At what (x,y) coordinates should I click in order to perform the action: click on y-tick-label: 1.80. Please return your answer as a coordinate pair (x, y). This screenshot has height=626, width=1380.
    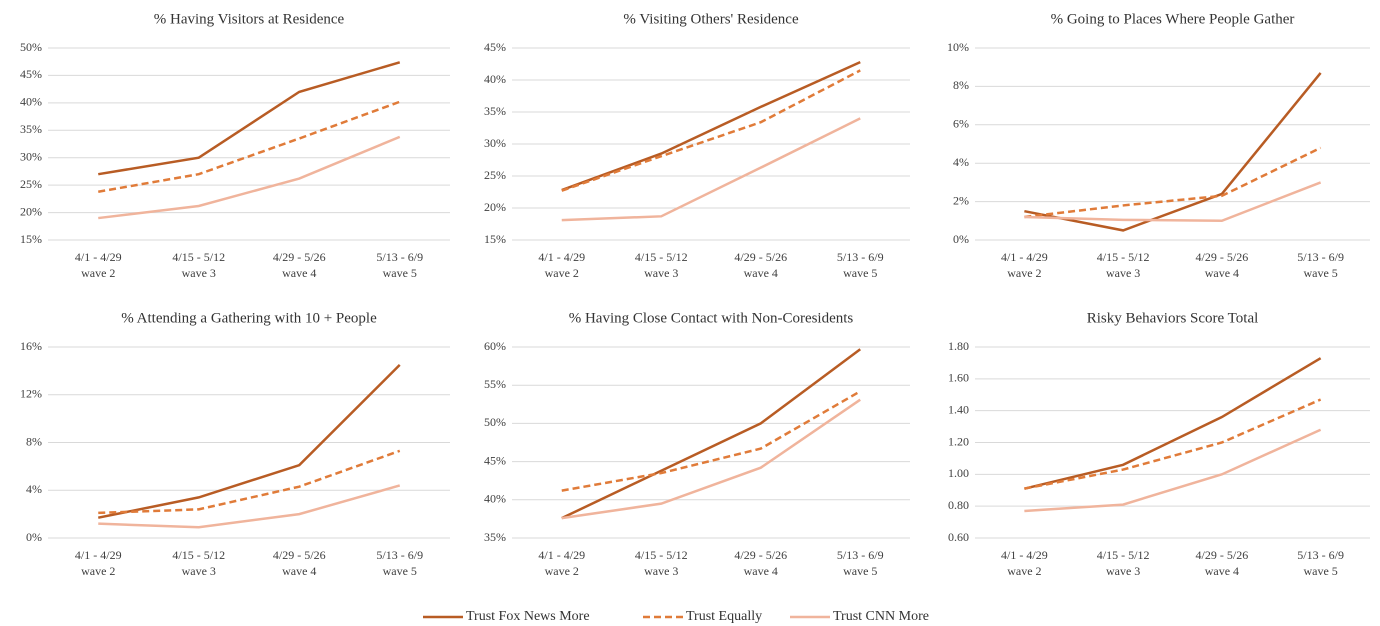
    Looking at the image, I should click on (958, 346).